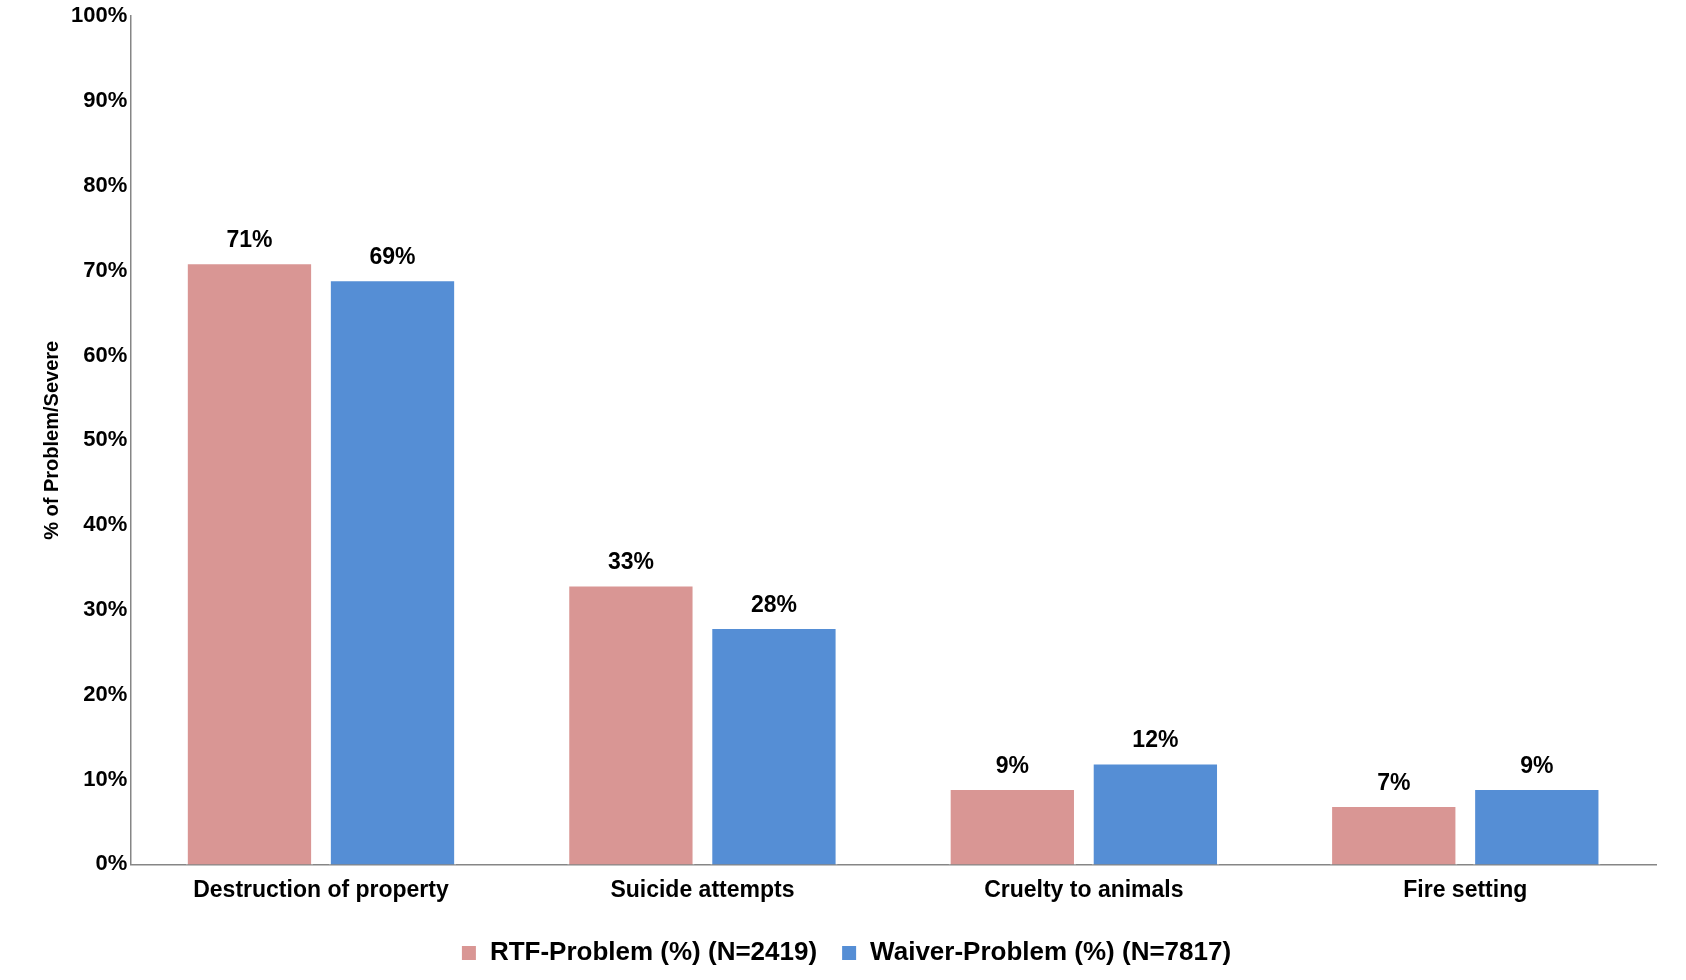 This screenshot has width=1686, height=980. Describe the element at coordinates (653, 951) in the screenshot. I see `legend-label: RTF-Problem (%) (N=2419)` at that location.